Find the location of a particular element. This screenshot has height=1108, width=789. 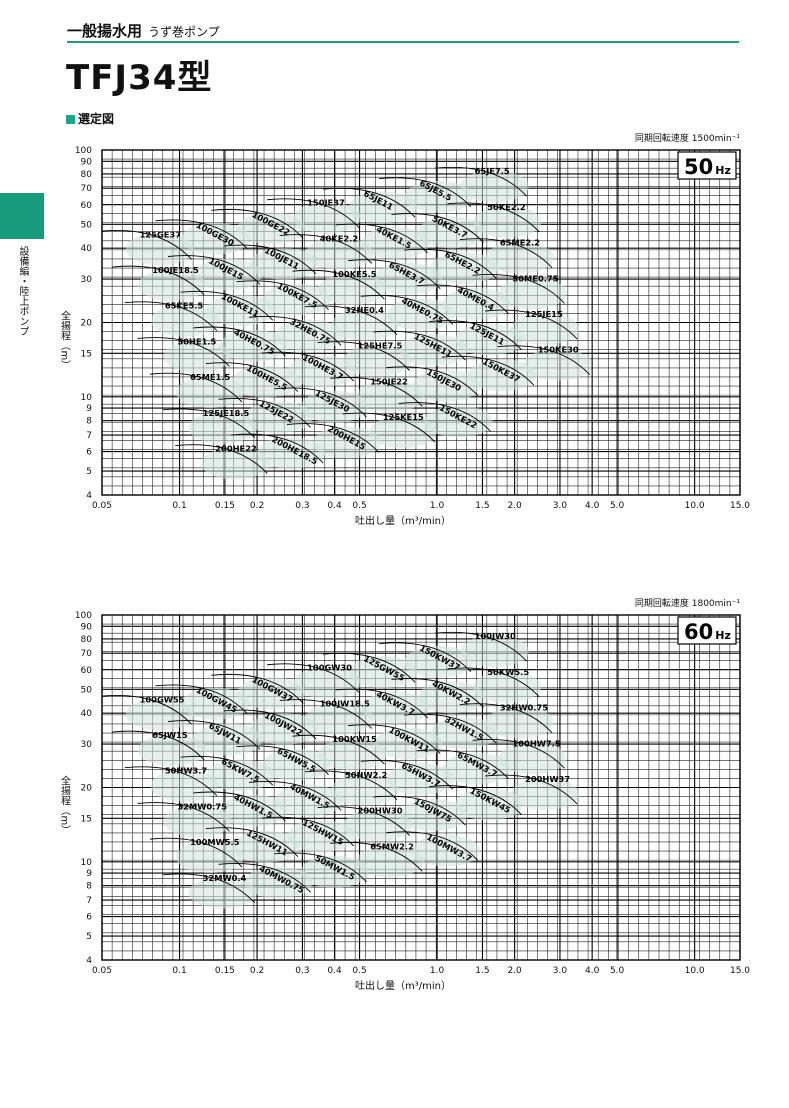

chart-subtitle: 同期回転速度 1500min⁻¹ is located at coordinates (687, 138).